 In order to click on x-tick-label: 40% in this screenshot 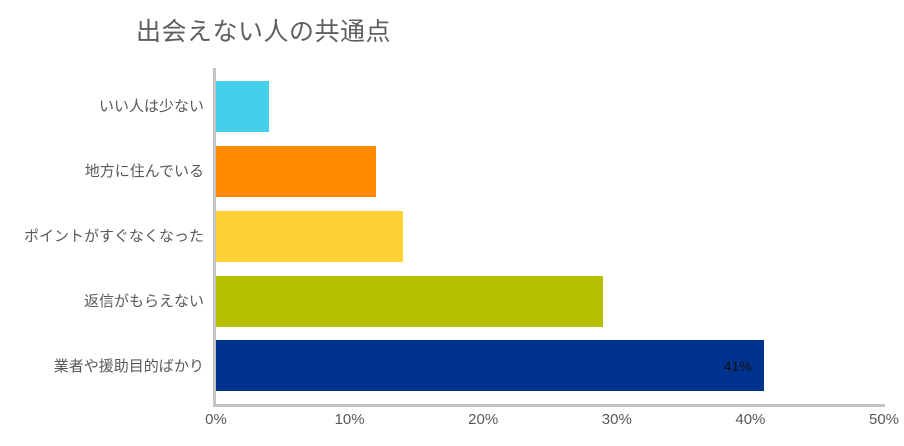, I will do `click(750, 419)`.